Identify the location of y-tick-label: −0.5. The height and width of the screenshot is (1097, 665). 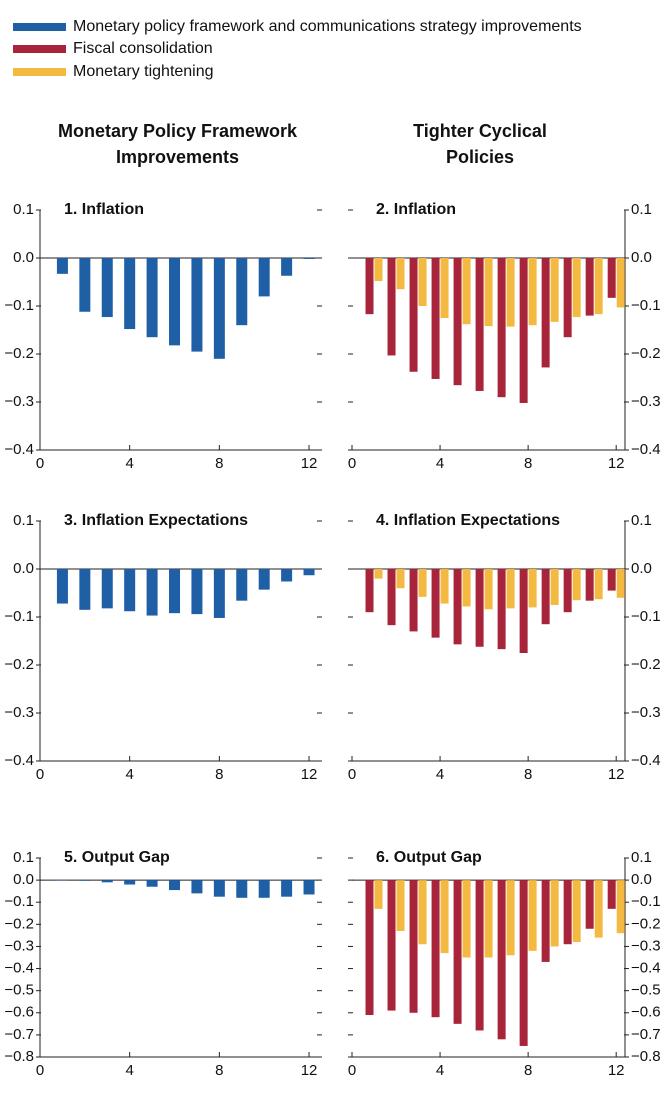
(646, 990).